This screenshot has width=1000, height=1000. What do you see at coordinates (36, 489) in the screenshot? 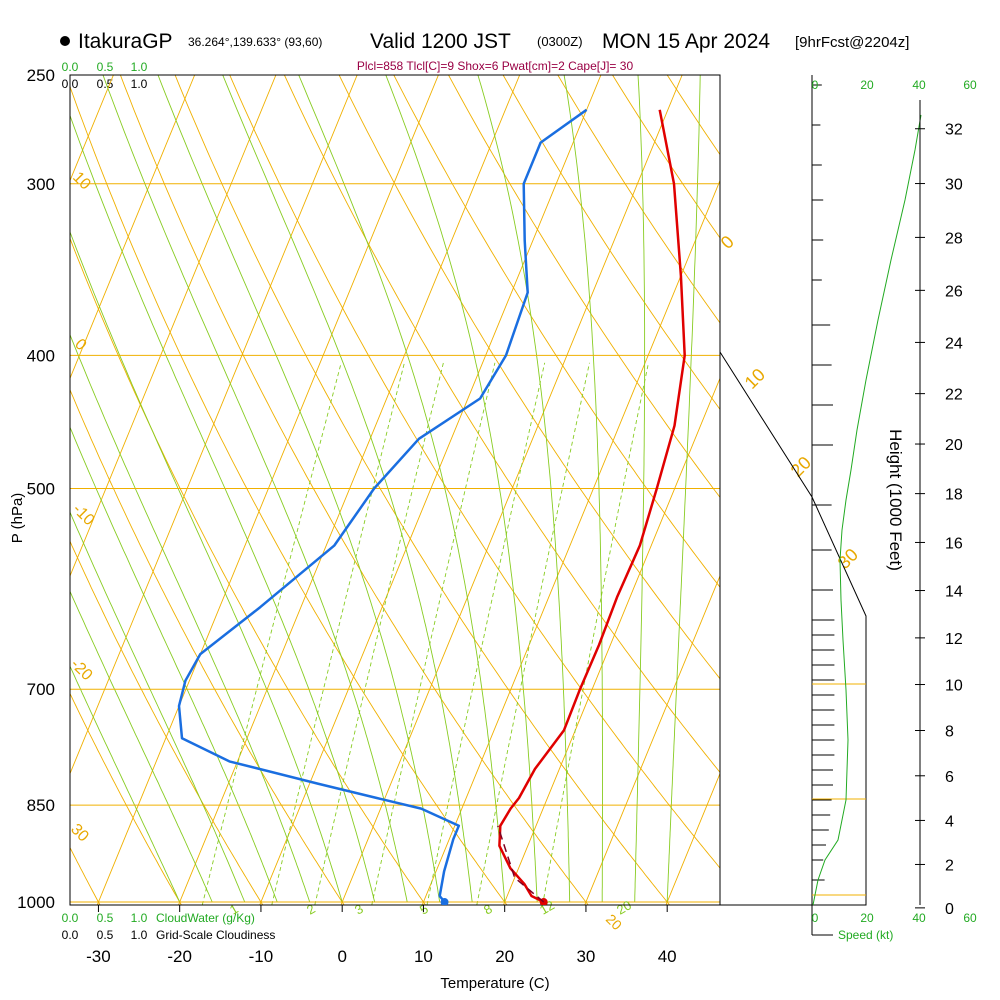
I see `pressure-axis: 250 300 400 500 700 850 1000` at bounding box center [36, 489].